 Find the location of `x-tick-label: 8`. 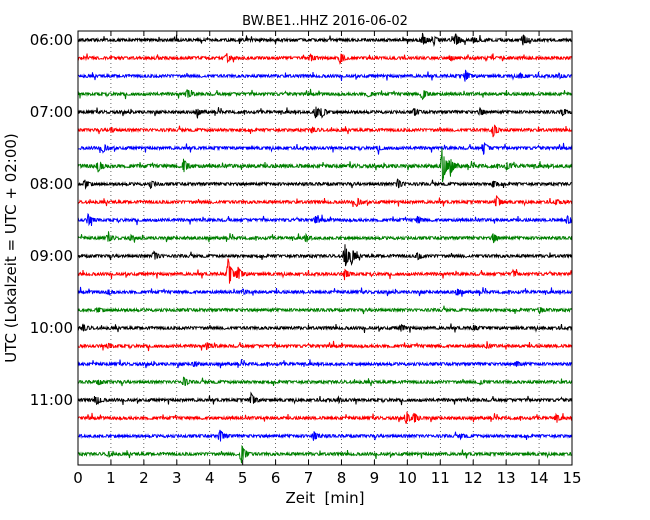

x-tick-label: 8 is located at coordinates (342, 478).